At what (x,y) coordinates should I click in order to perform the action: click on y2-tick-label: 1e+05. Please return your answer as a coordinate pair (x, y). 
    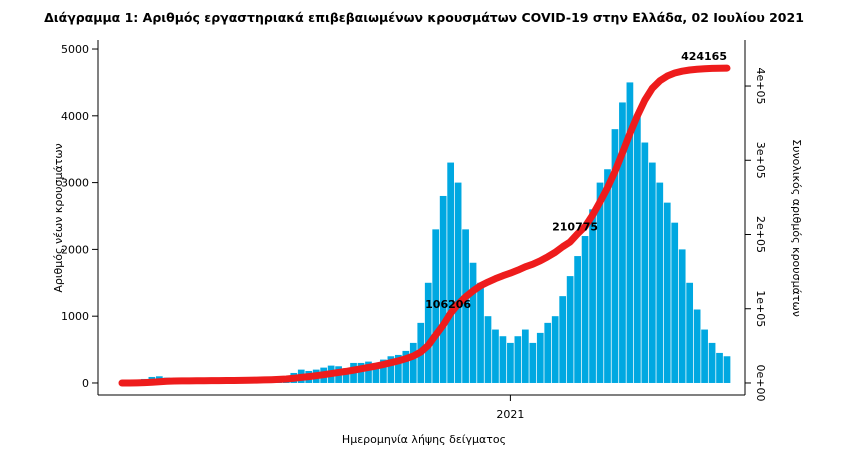
    Looking at the image, I should click on (760, 308).